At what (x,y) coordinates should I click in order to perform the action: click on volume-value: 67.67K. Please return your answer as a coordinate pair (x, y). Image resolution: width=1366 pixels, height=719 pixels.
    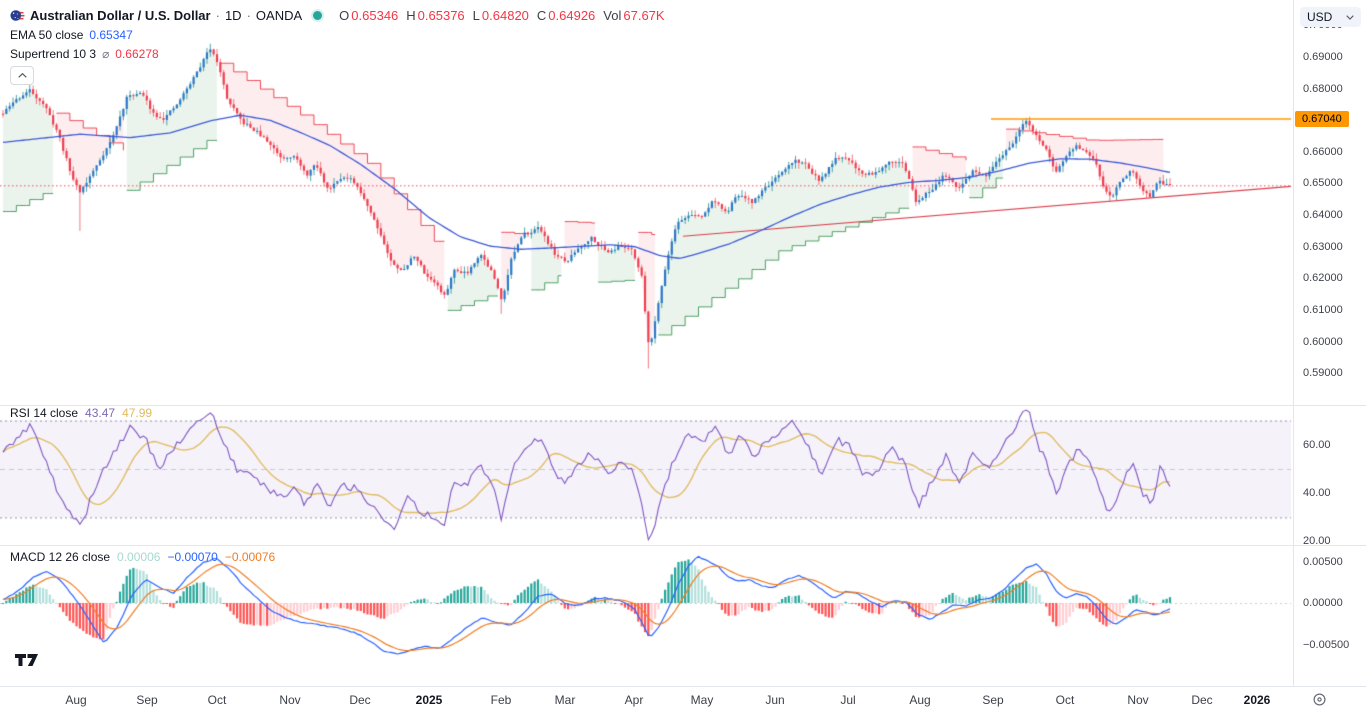
    Looking at the image, I should click on (644, 15).